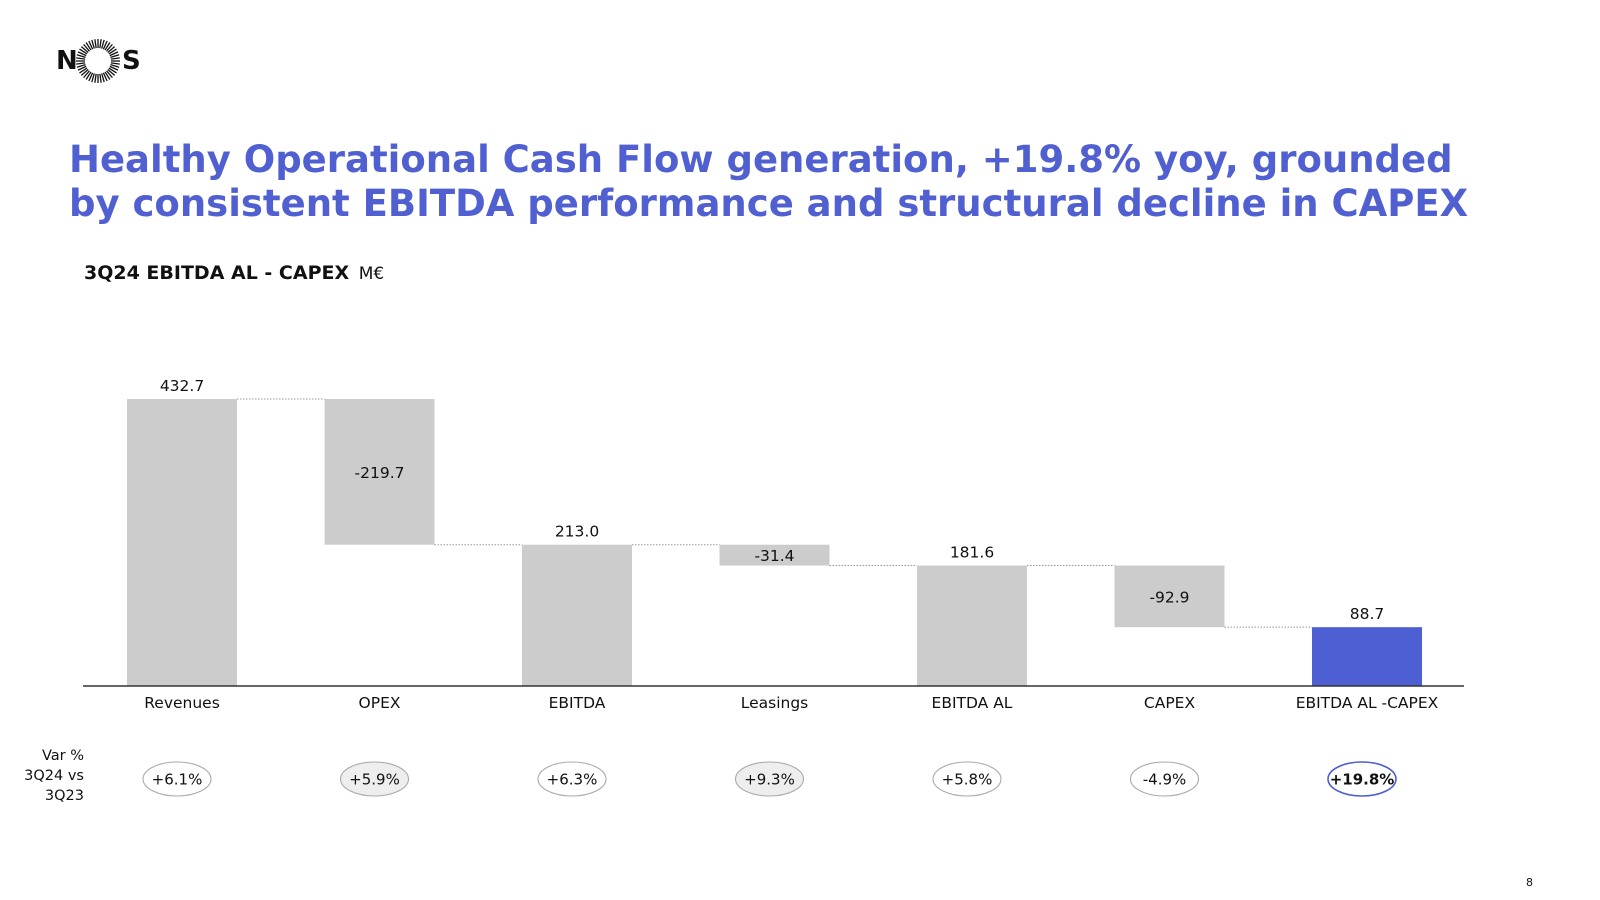 The width and height of the screenshot is (1600, 900). I want to click on bar-opex, so click(379, 472).